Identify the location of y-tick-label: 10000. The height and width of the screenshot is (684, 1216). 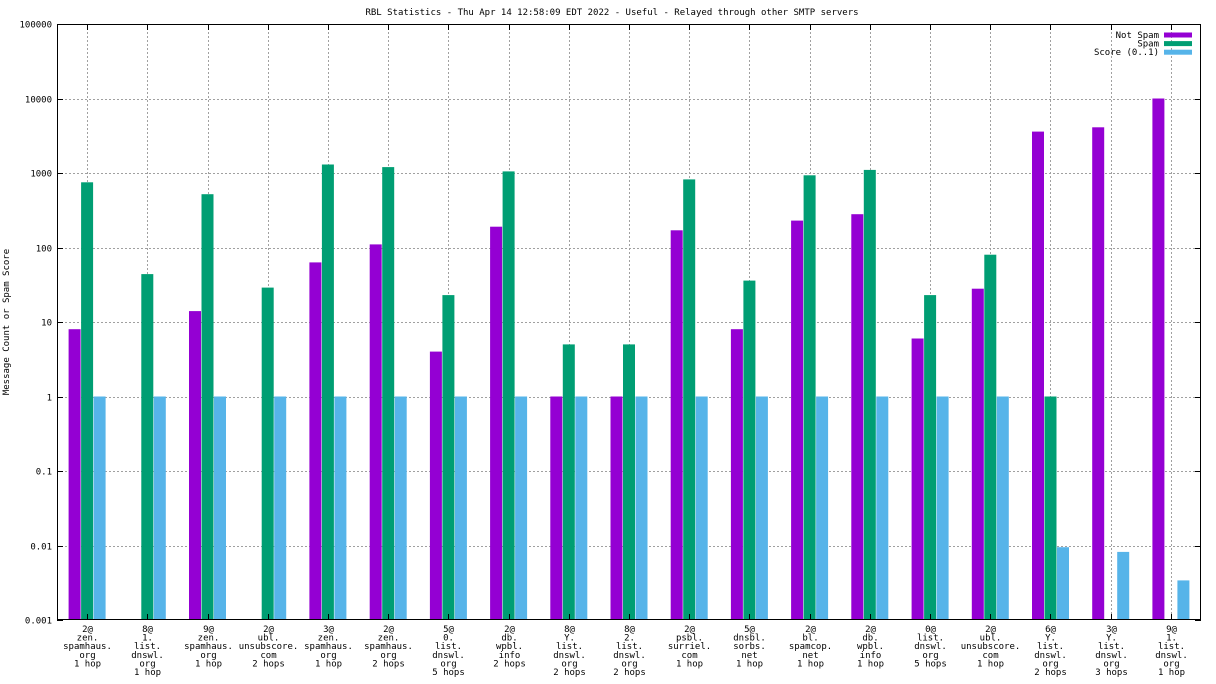
(38, 101).